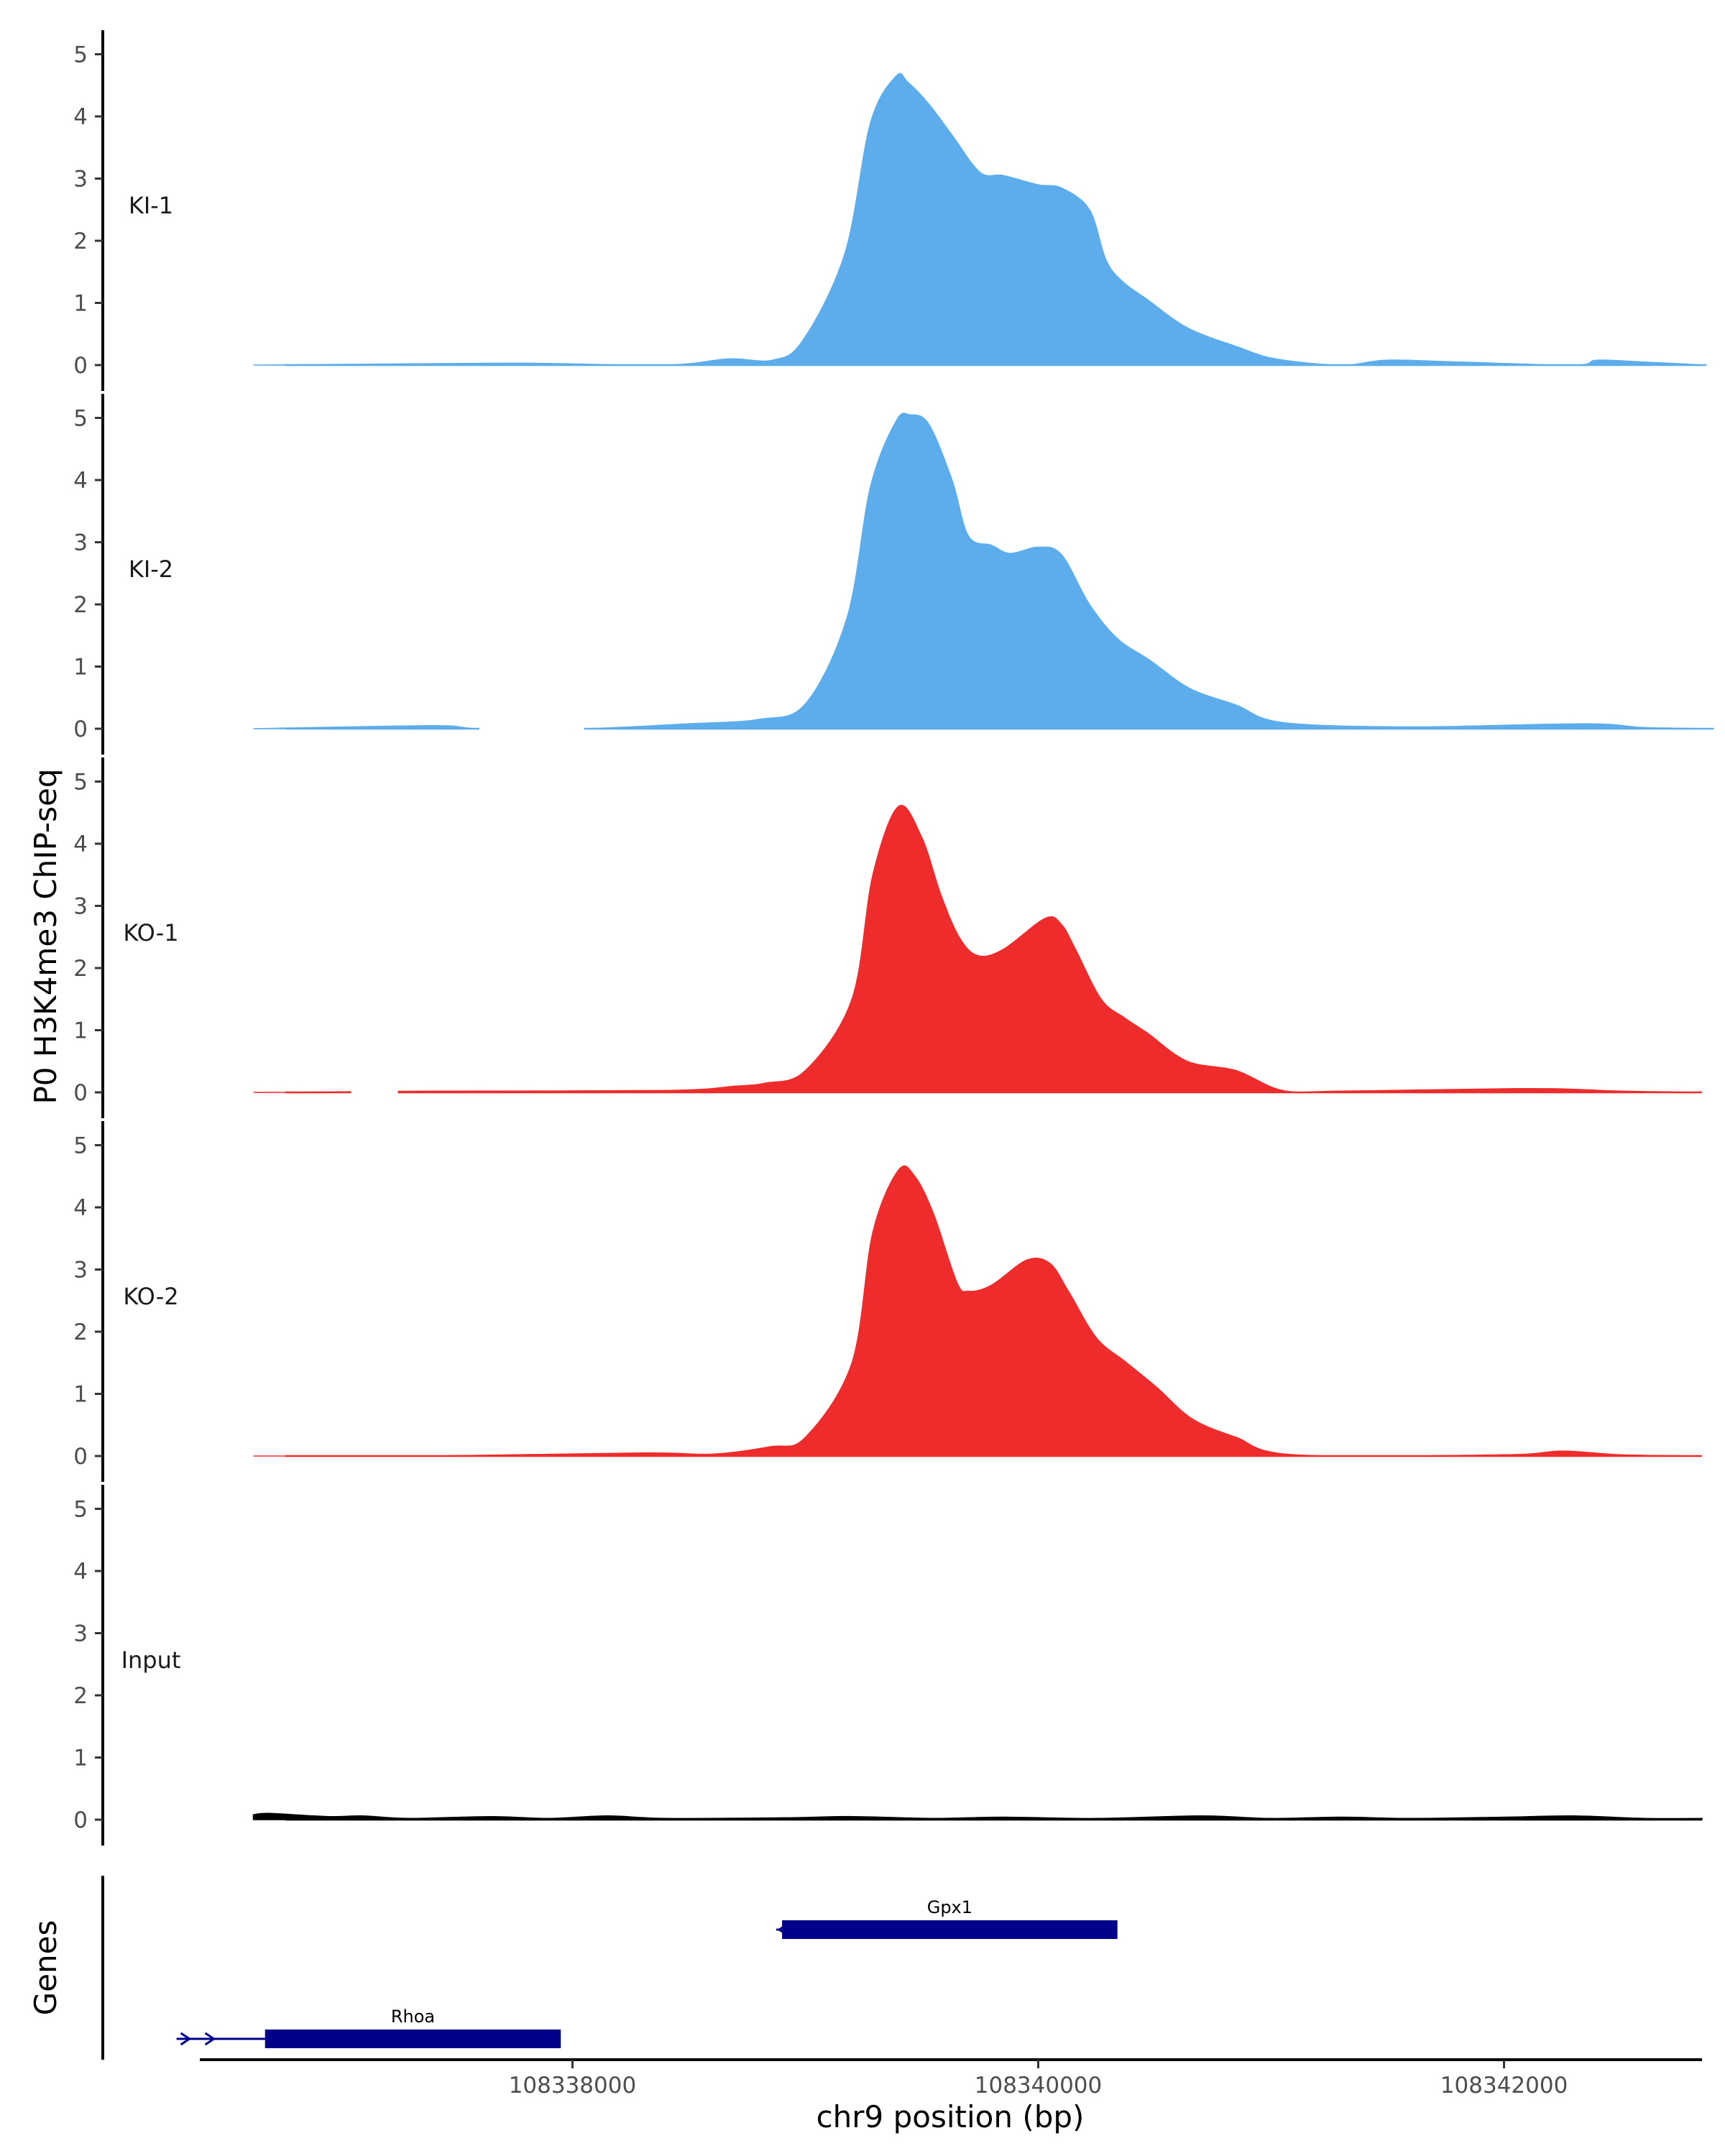 This screenshot has height=2156, width=1725. I want to click on track-label: KI-1, so click(151, 205).